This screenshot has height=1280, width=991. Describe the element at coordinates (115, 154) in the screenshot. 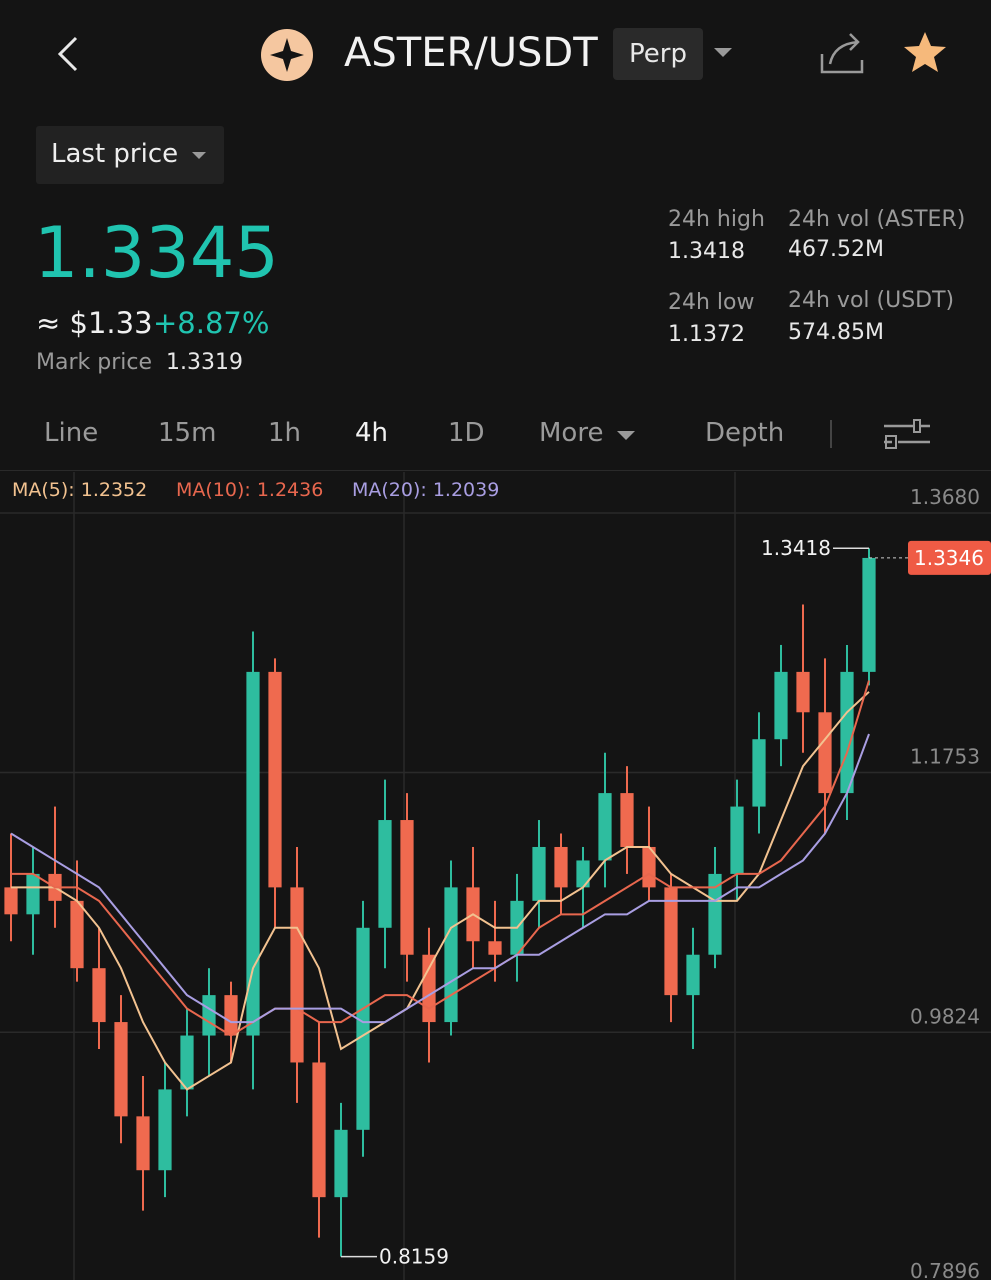

I see `price-selector-label: Last price` at that location.